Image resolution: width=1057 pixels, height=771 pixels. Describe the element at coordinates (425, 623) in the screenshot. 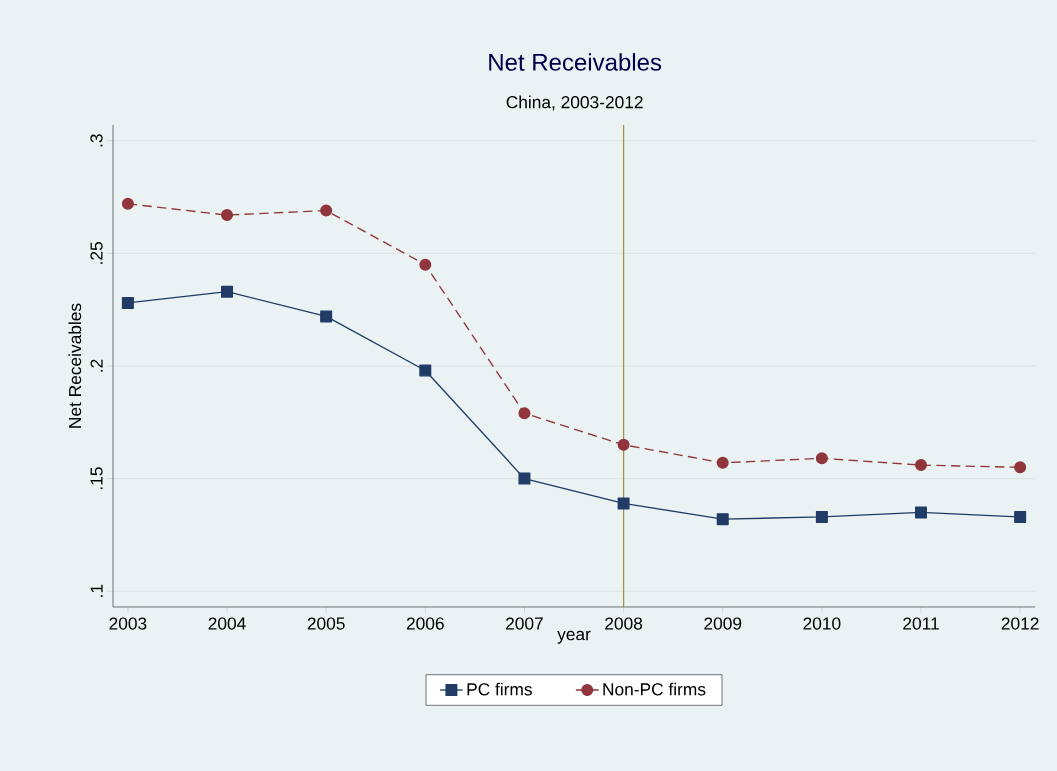

I see `x-tick-label: 2006` at that location.